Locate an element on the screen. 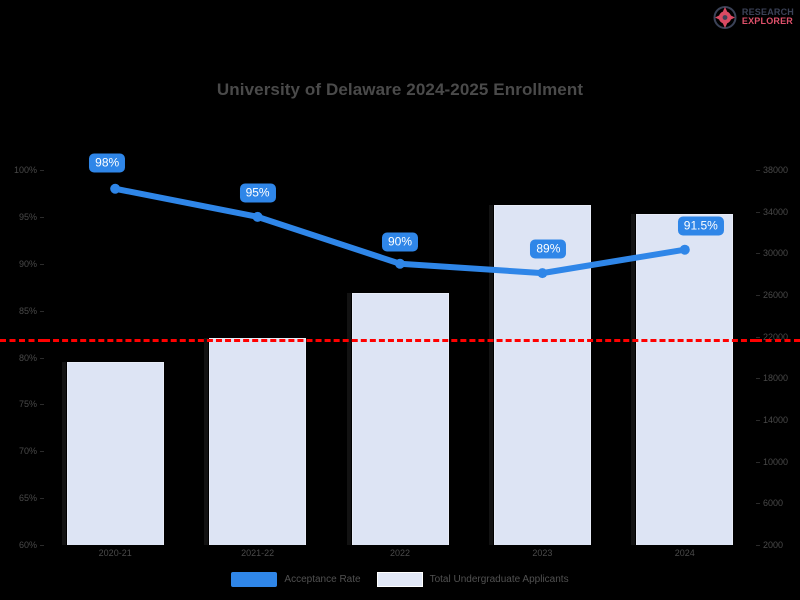  axis-tick-label: 85% is located at coordinates (27, 310).